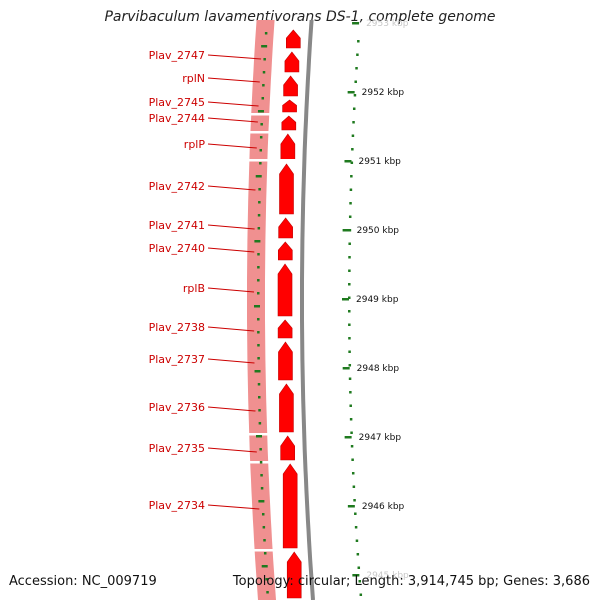 The image size is (600, 600). What do you see at coordinates (202, 359) in the screenshot?
I see `gene-label: Plav_2737` at bounding box center [202, 359].